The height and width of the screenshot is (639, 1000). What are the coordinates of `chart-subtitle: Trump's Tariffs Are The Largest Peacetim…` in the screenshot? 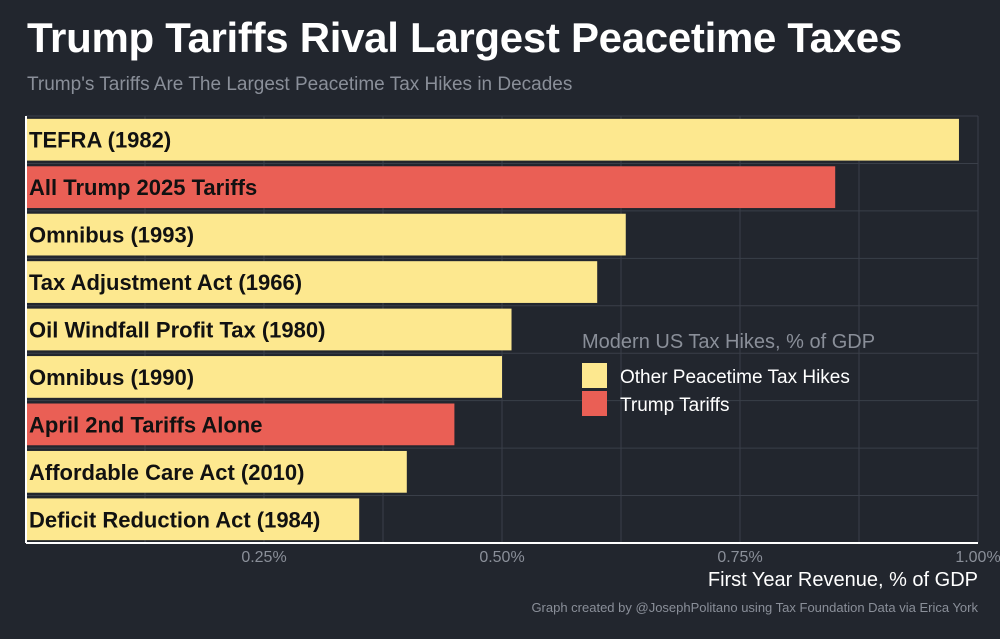 It's located at (300, 84).